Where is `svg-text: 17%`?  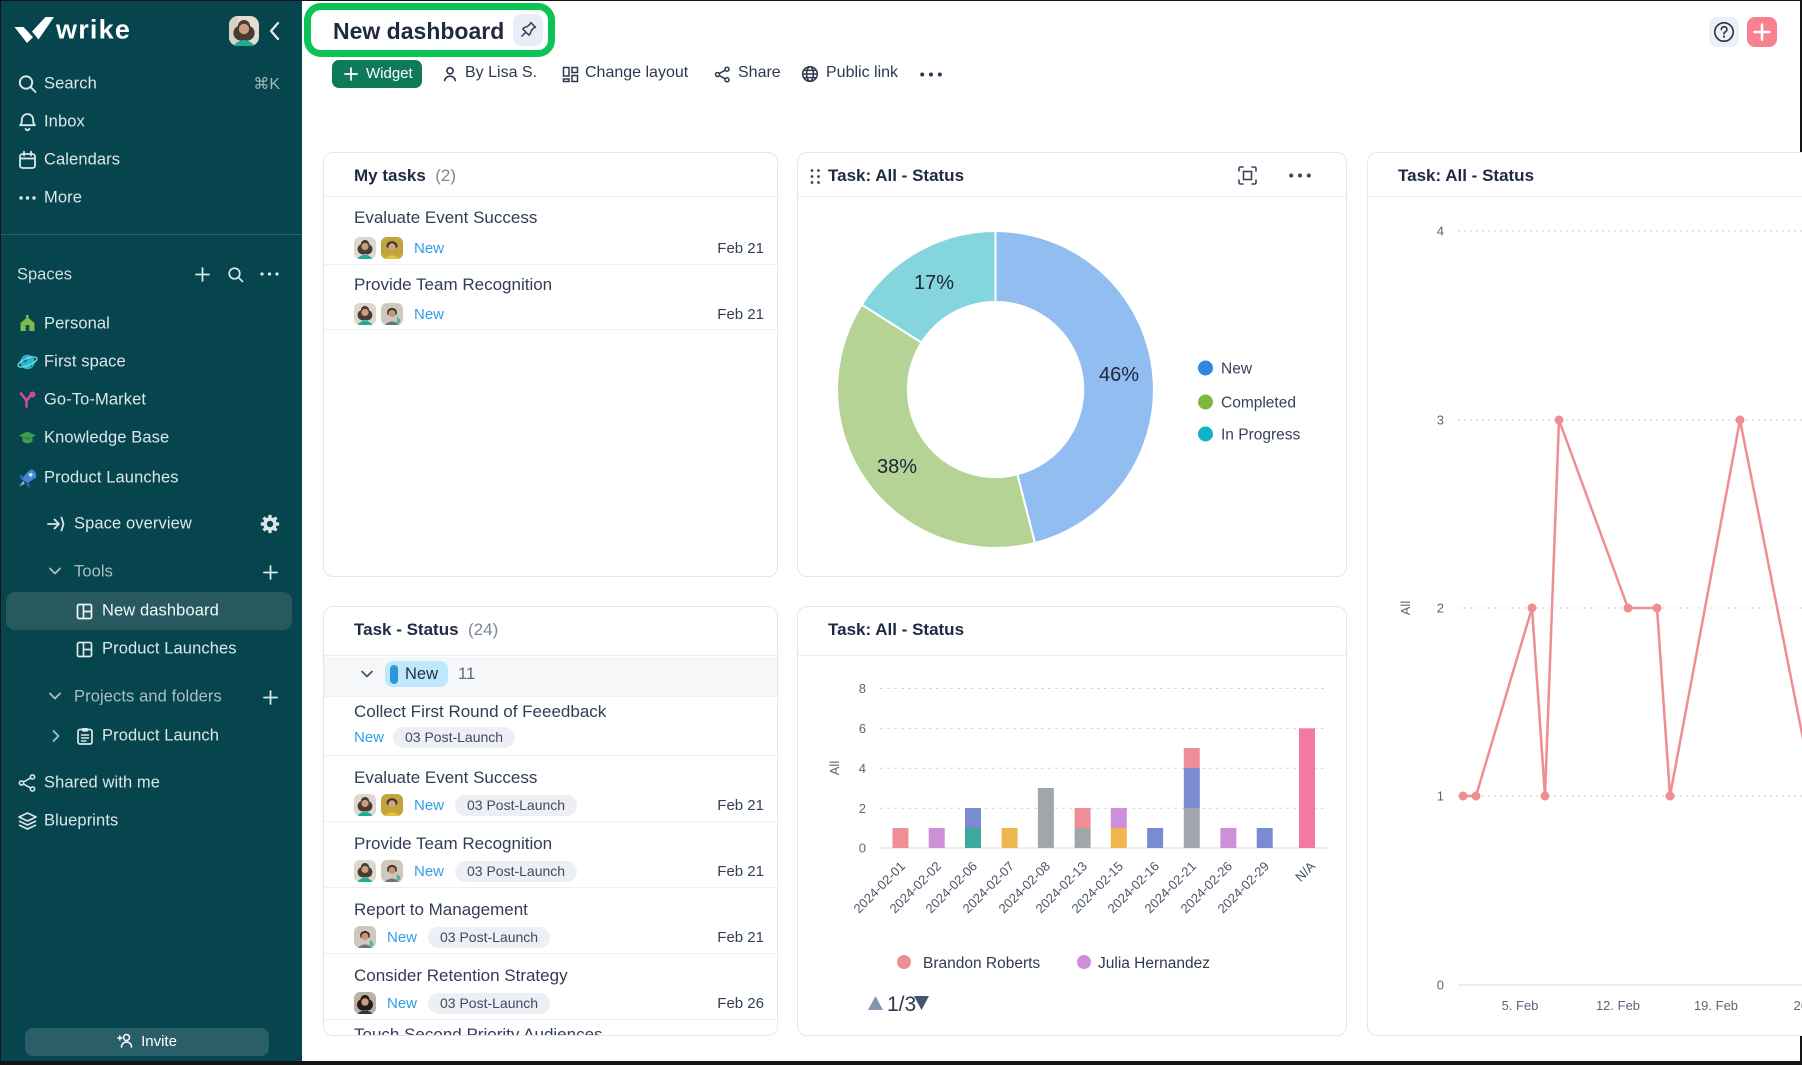 svg-text: 17% is located at coordinates (934, 283).